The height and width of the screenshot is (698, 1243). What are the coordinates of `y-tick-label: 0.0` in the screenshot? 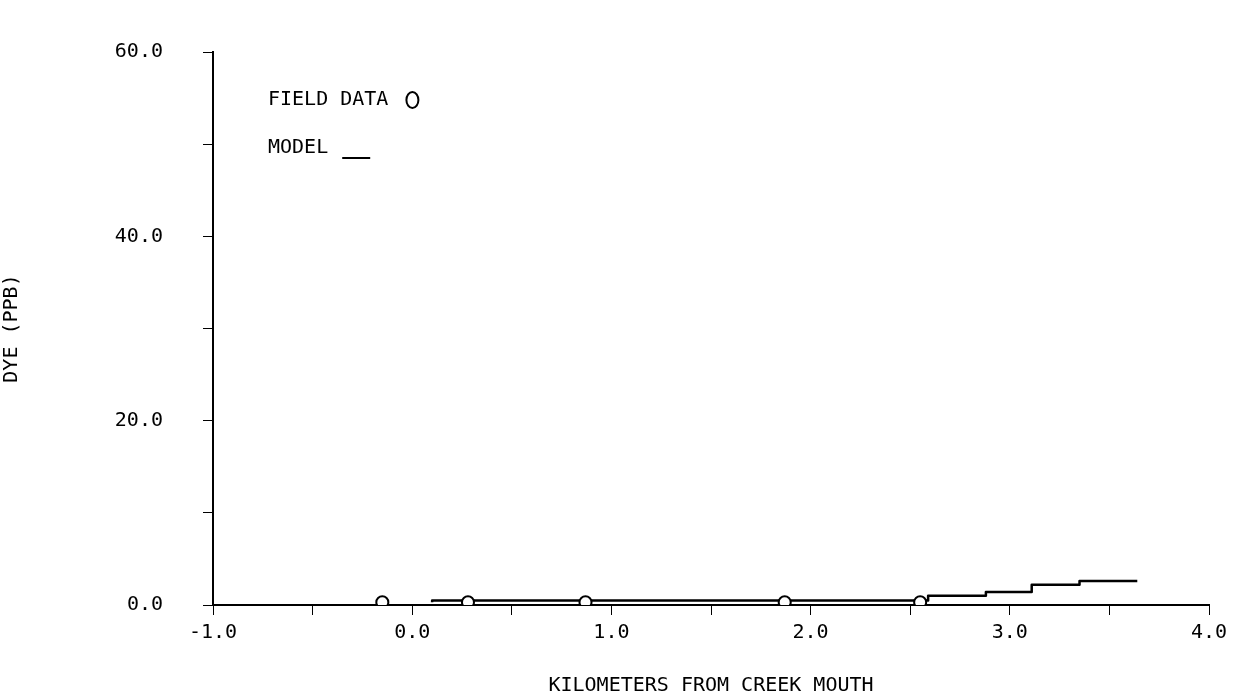 It's located at (144, 603).